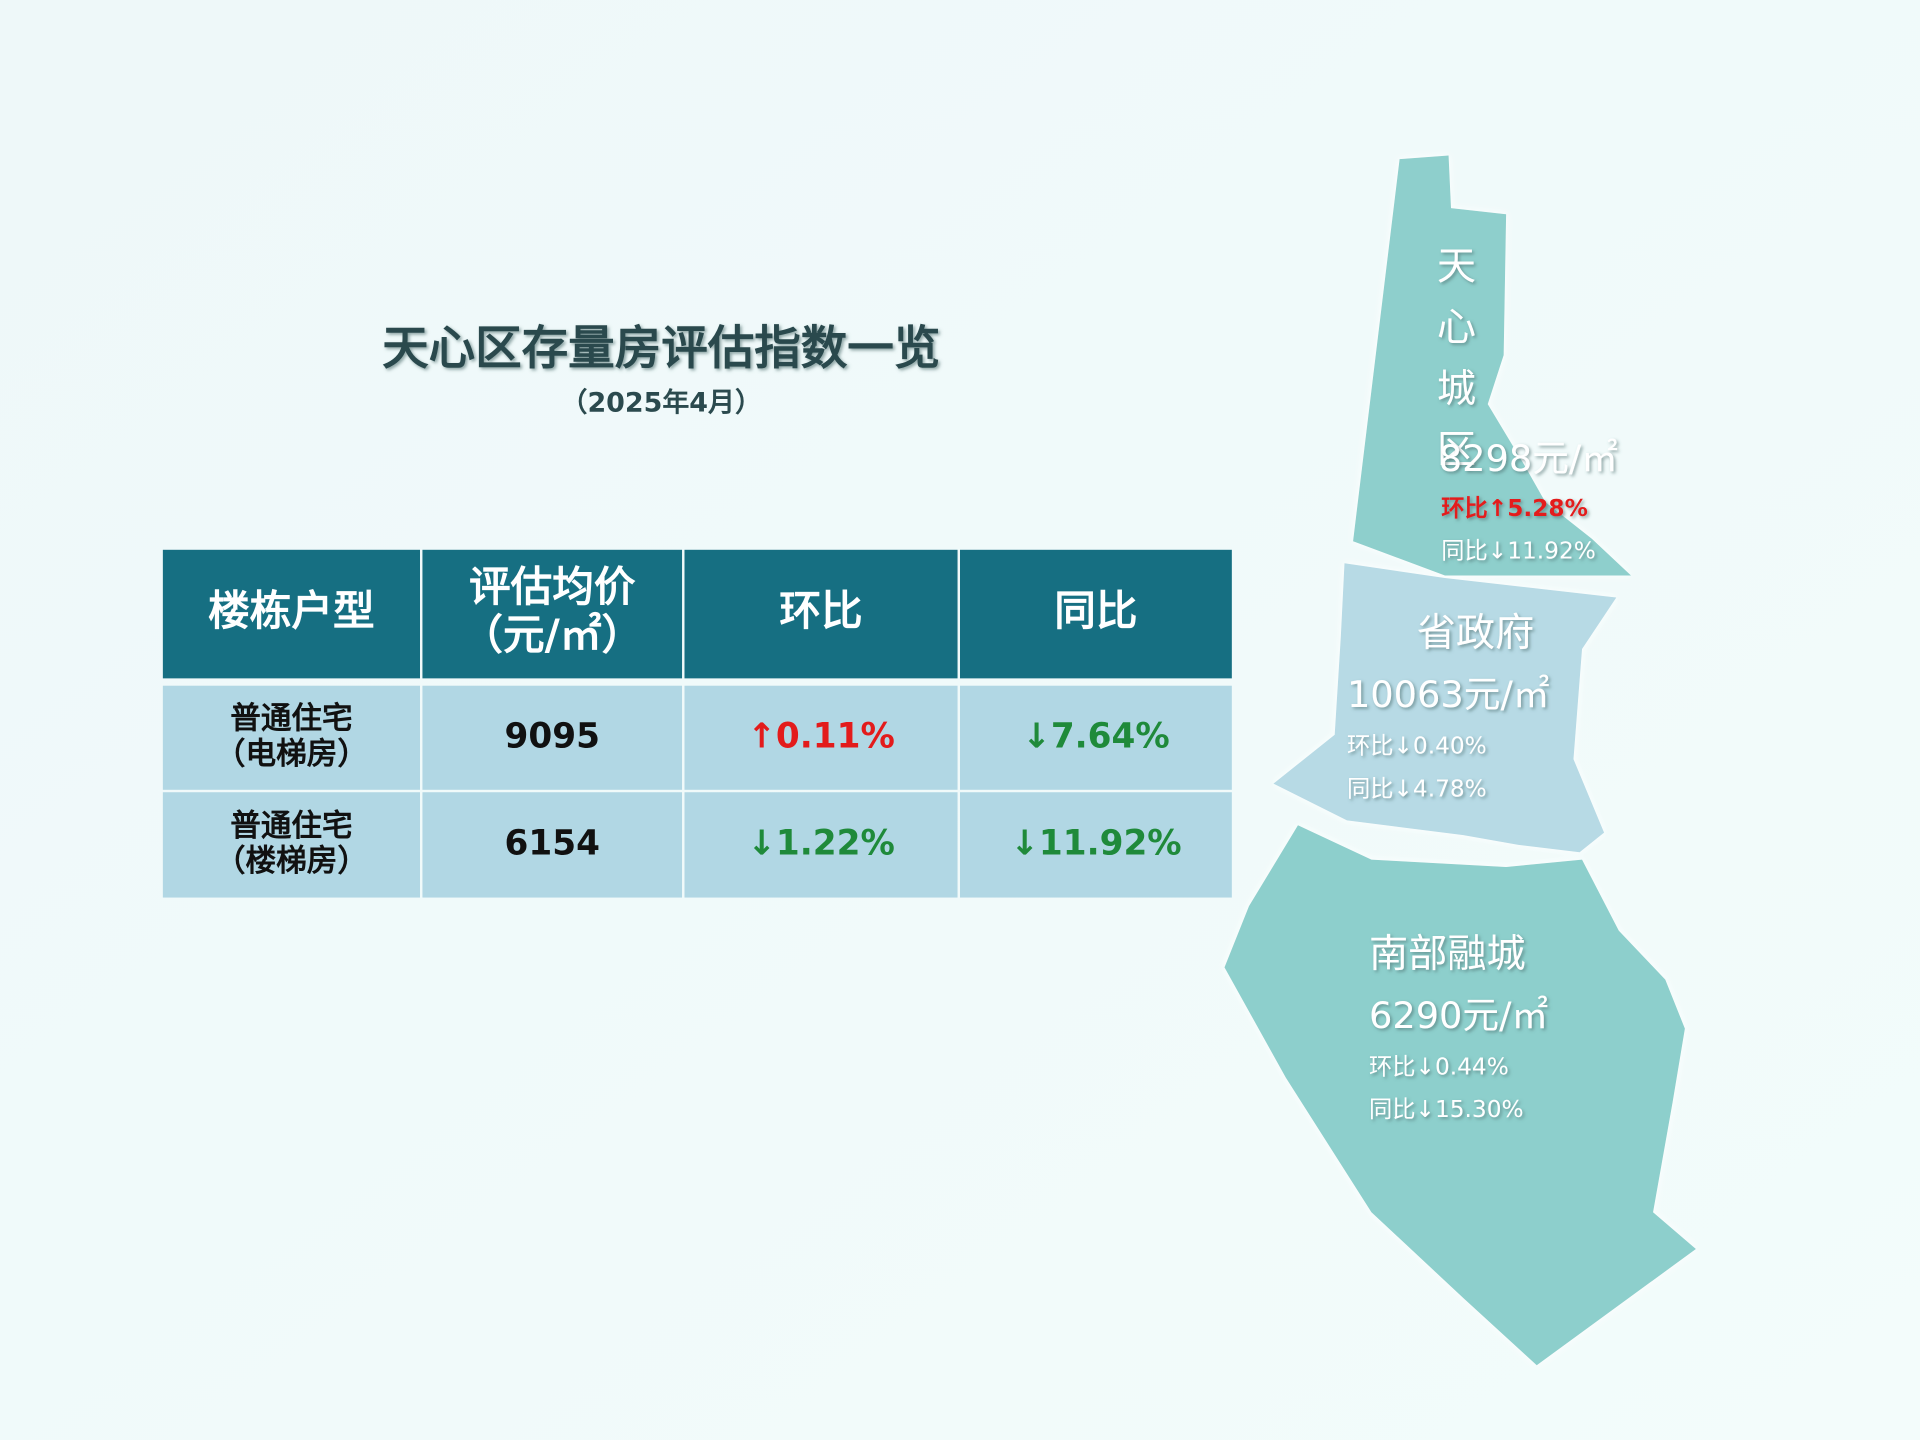 The image size is (1920, 1440). I want to click on subtitle: （2025年4月）, so click(661, 403).